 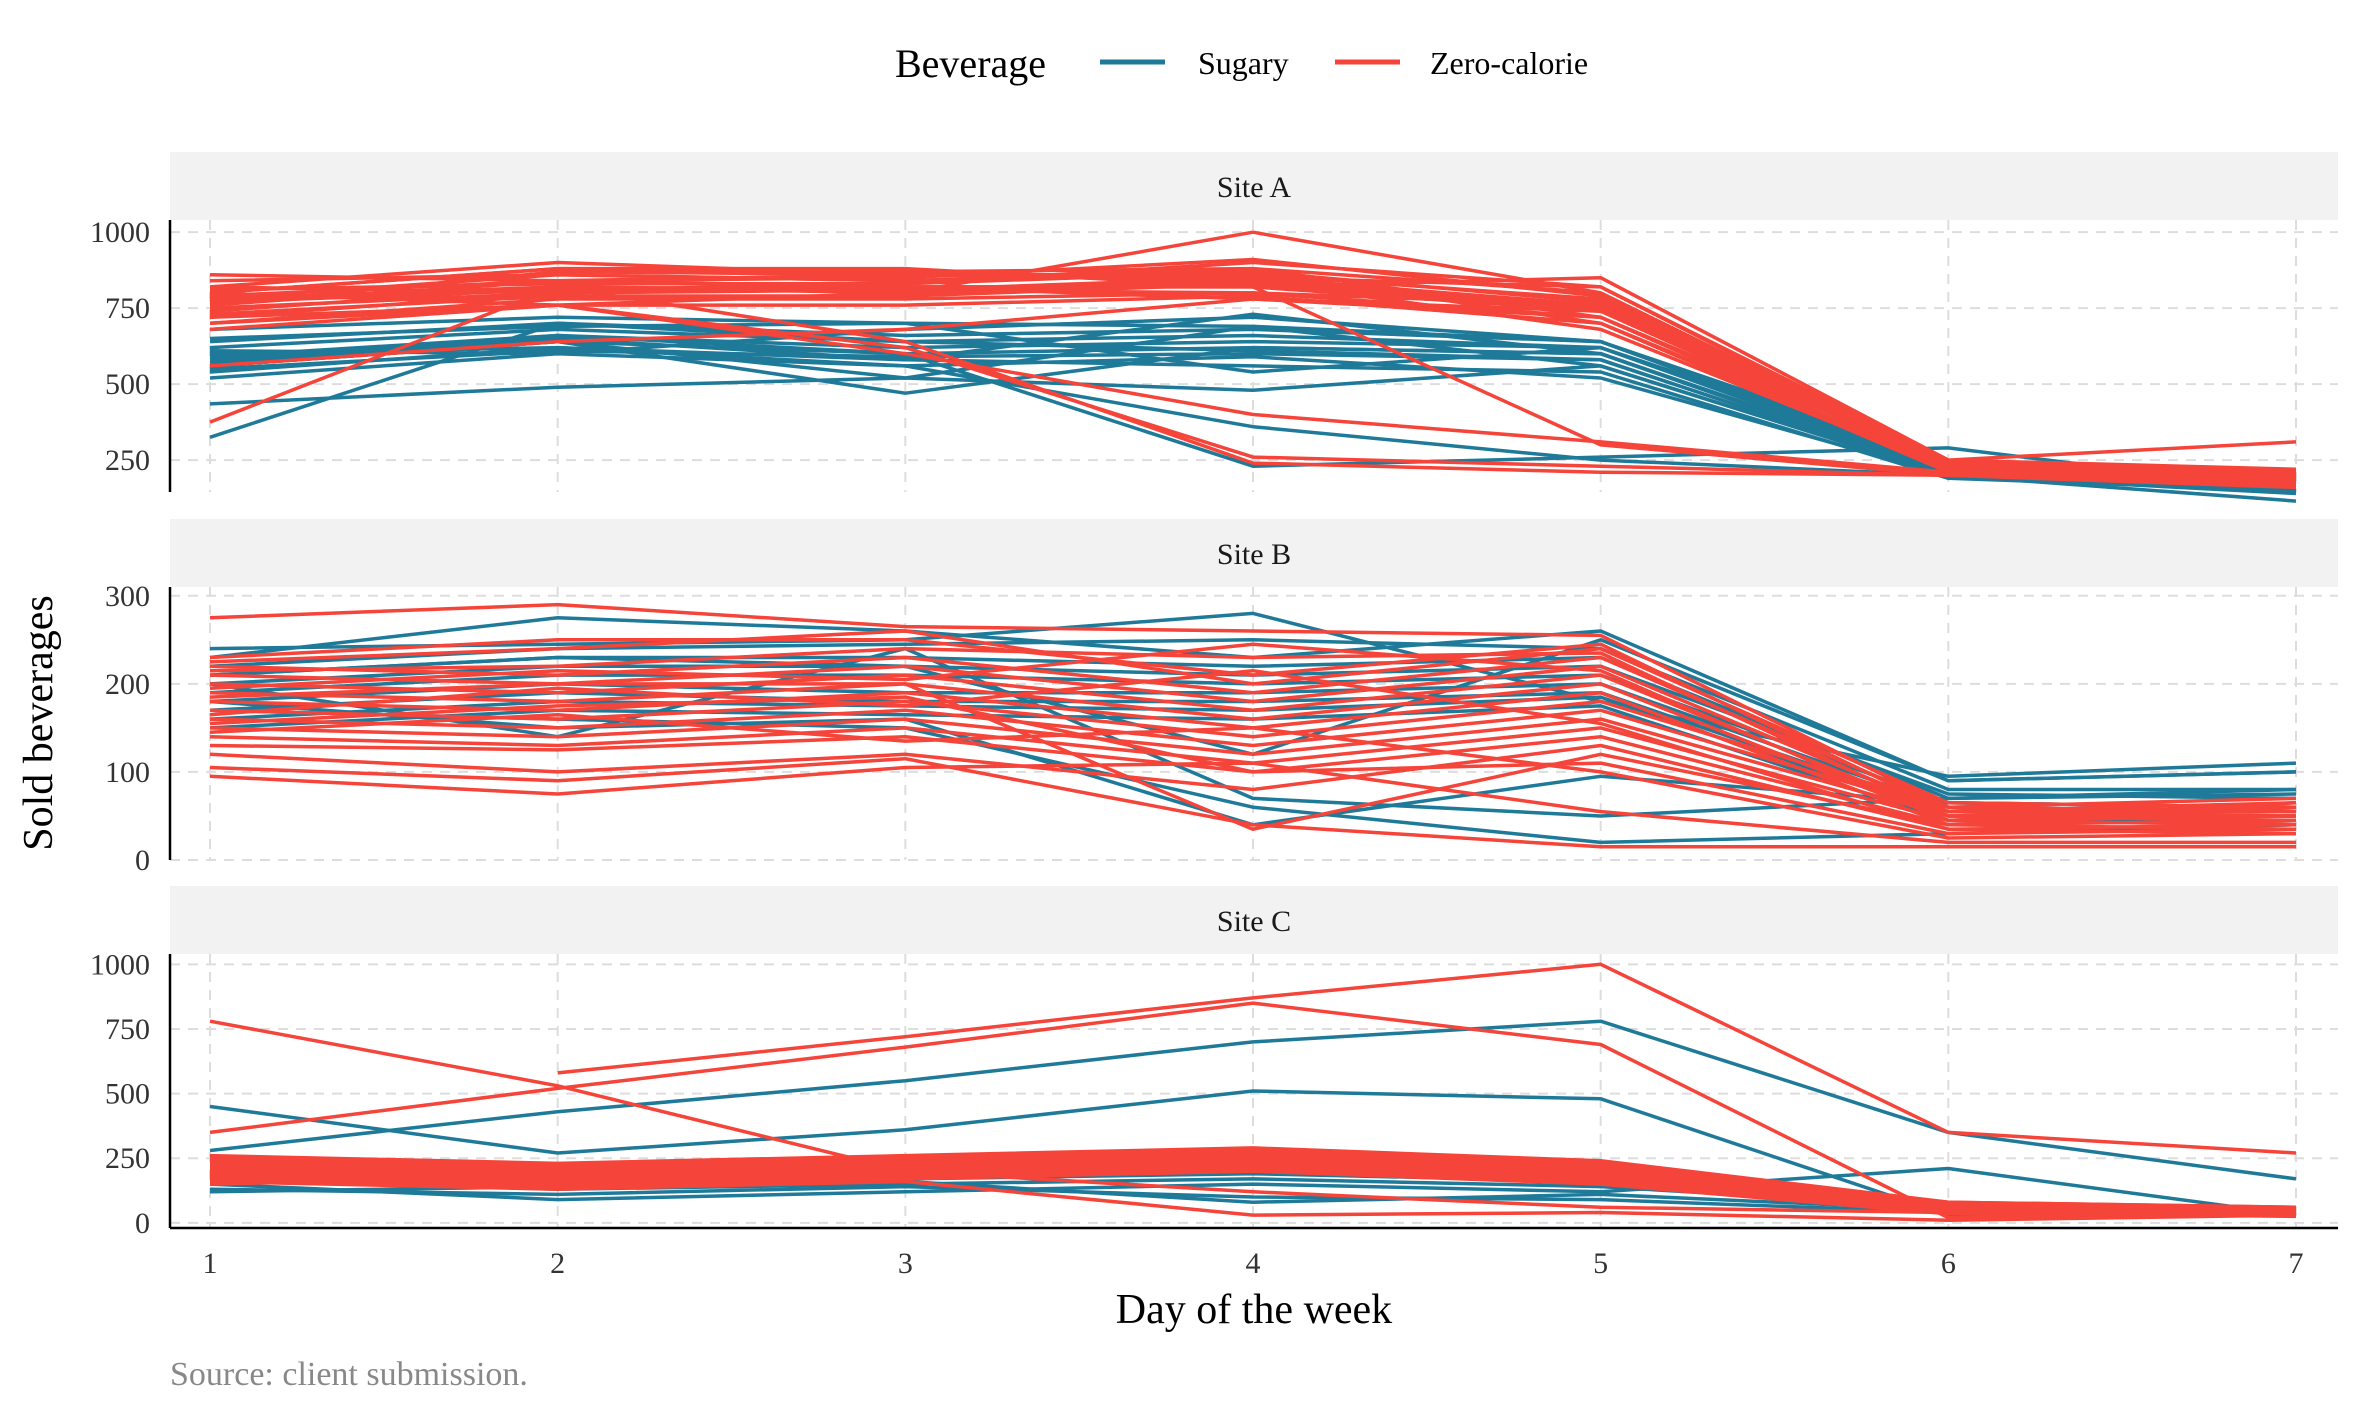 What do you see at coordinates (2296, 1263) in the screenshot?
I see `x-tick-label: 7` at bounding box center [2296, 1263].